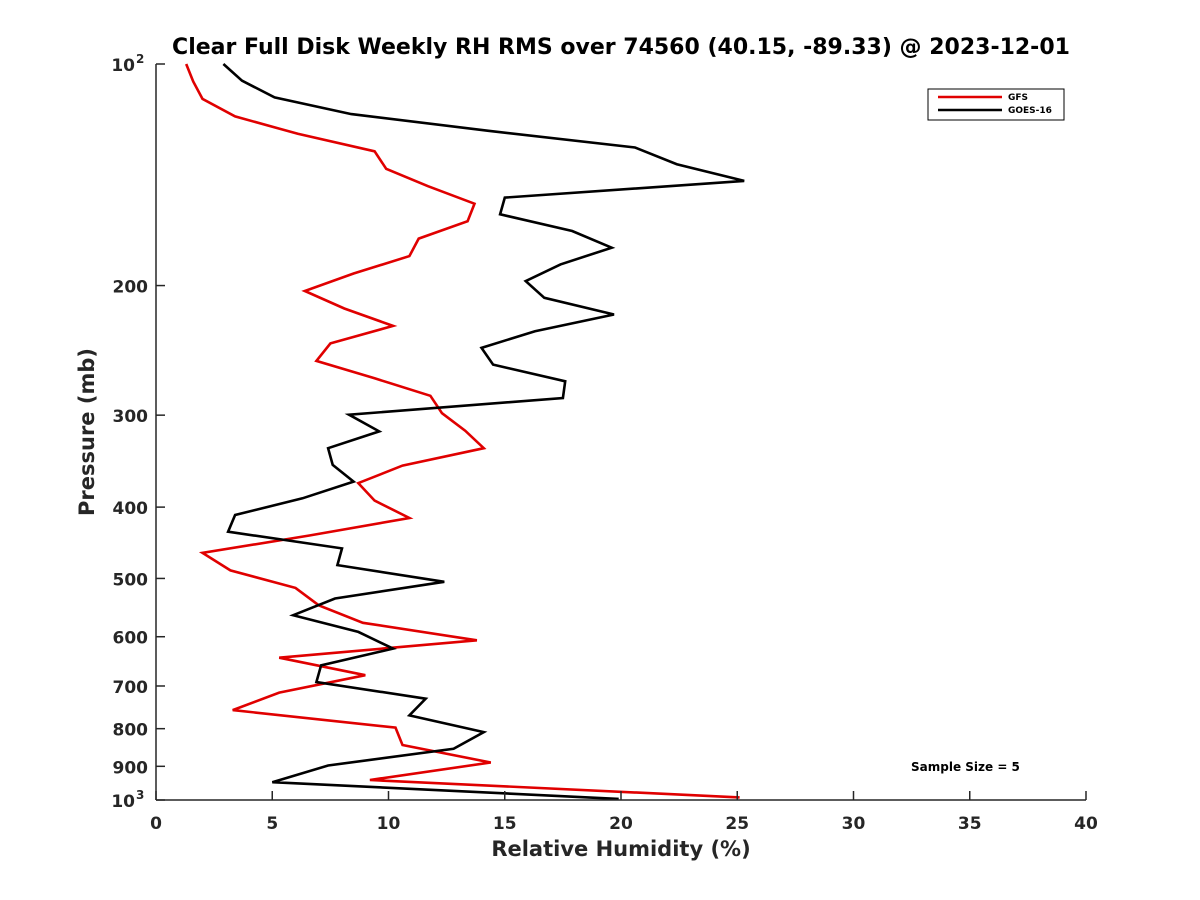  I want to click on legend: GFS GOES-16, so click(996, 104).